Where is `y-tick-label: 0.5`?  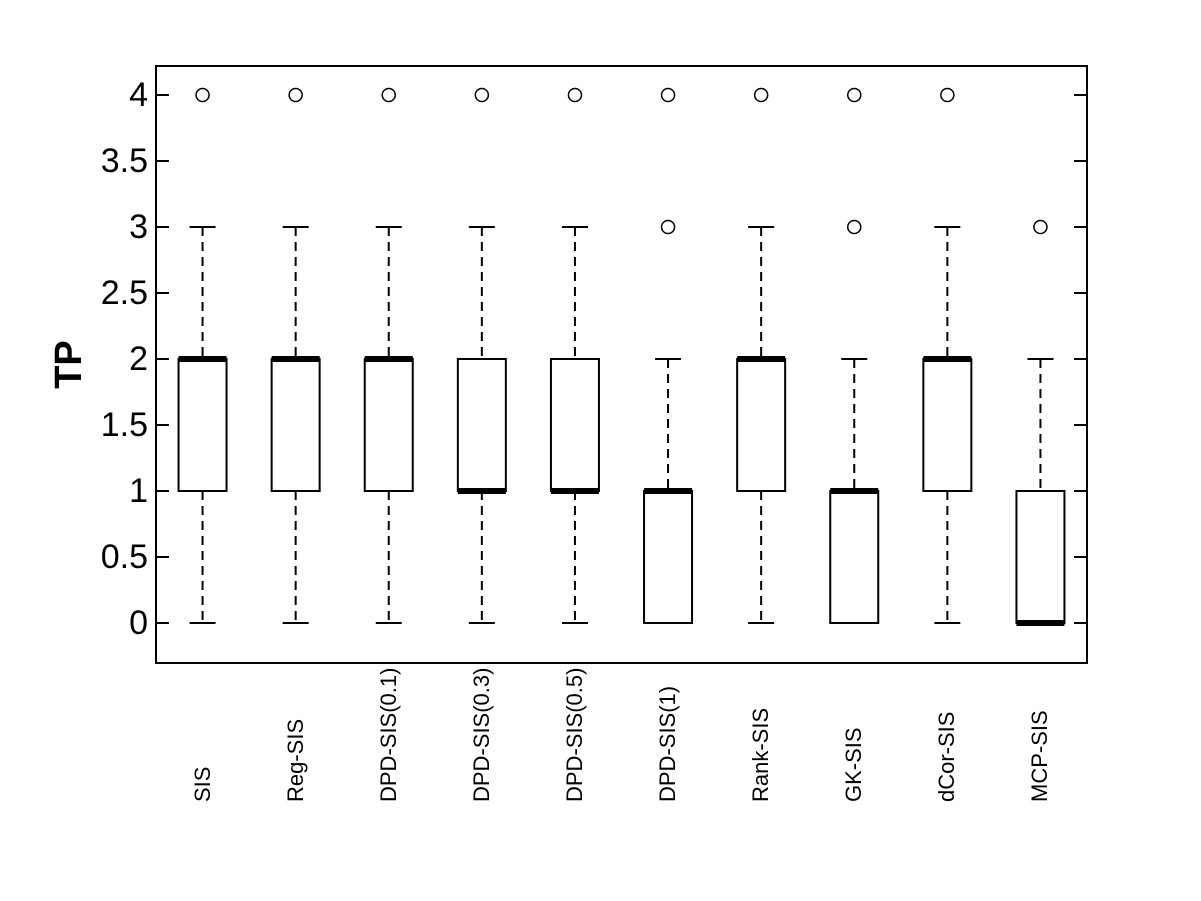 y-tick-label: 0.5 is located at coordinates (124, 557).